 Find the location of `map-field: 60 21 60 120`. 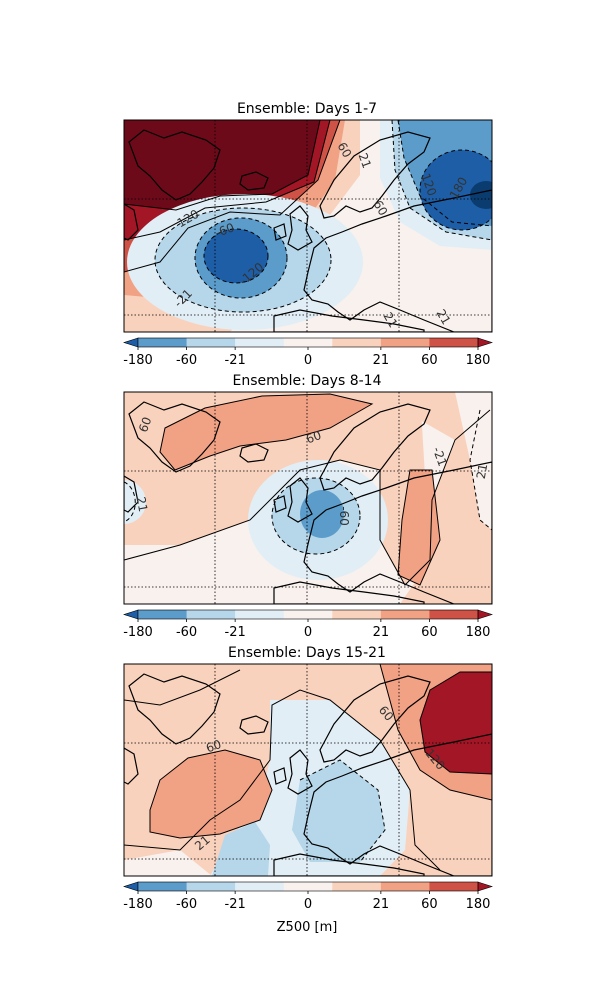

map-field: 60 21 60 120 is located at coordinates (308, 770).